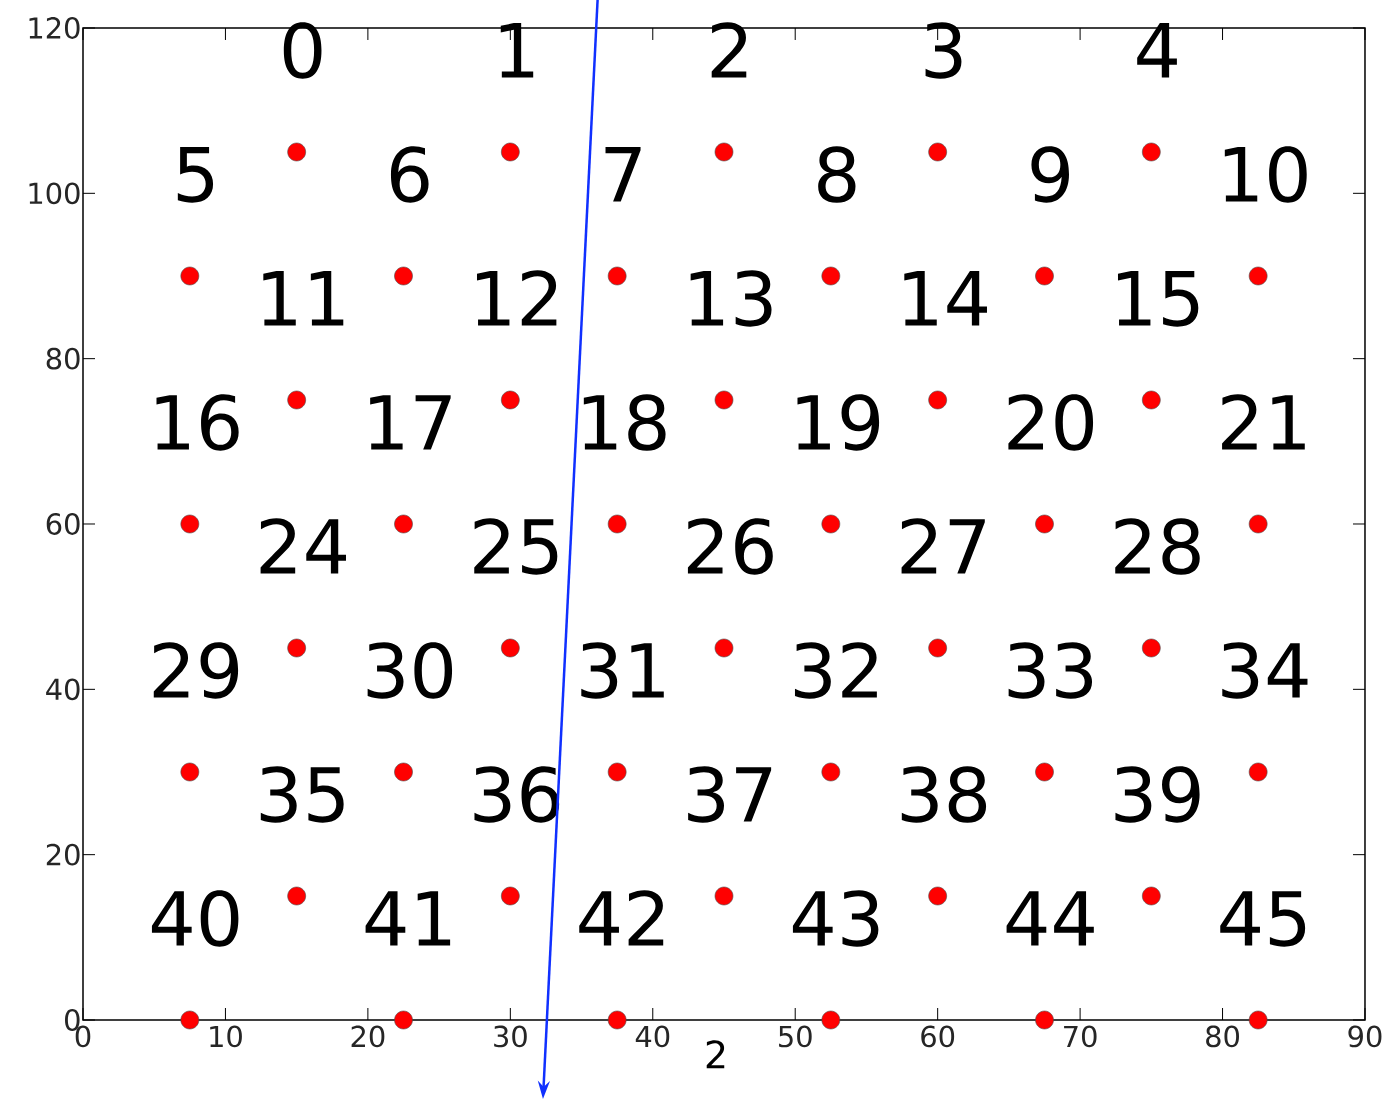  What do you see at coordinates (944, 794) in the screenshot?
I see `annotation: 38` at bounding box center [944, 794].